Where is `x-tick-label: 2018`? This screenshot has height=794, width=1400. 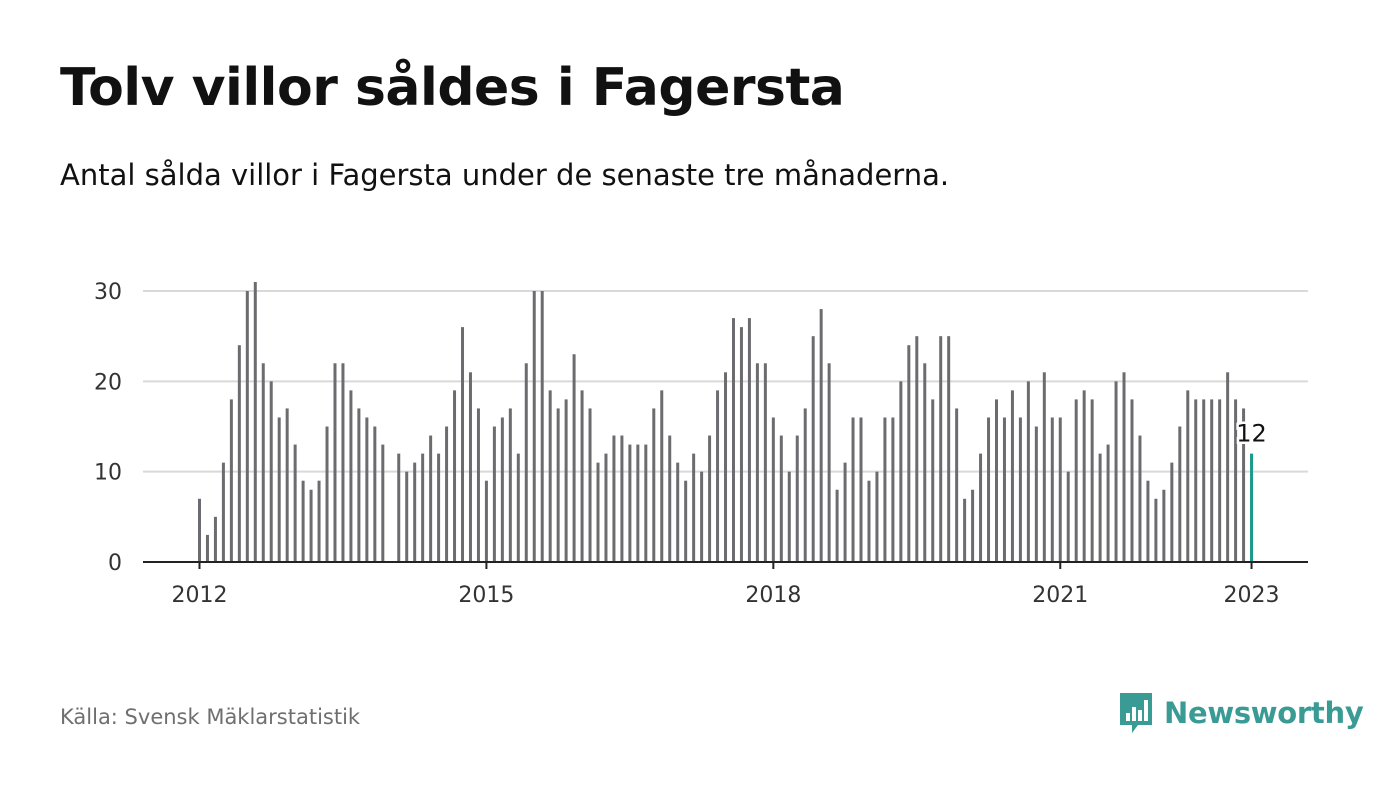 x-tick-label: 2018 is located at coordinates (773, 595).